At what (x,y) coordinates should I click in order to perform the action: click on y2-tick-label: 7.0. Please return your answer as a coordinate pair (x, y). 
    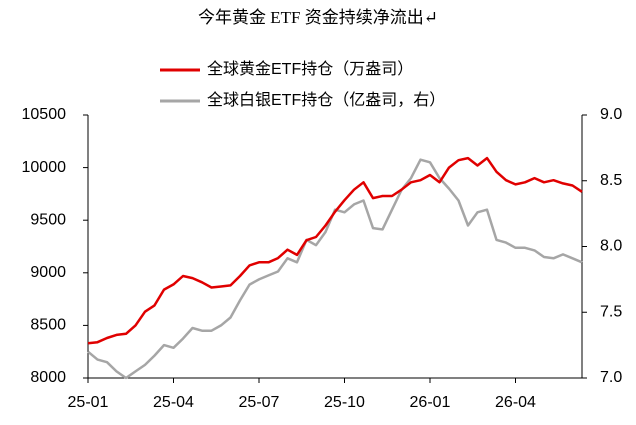
    Looking at the image, I should click on (611, 377).